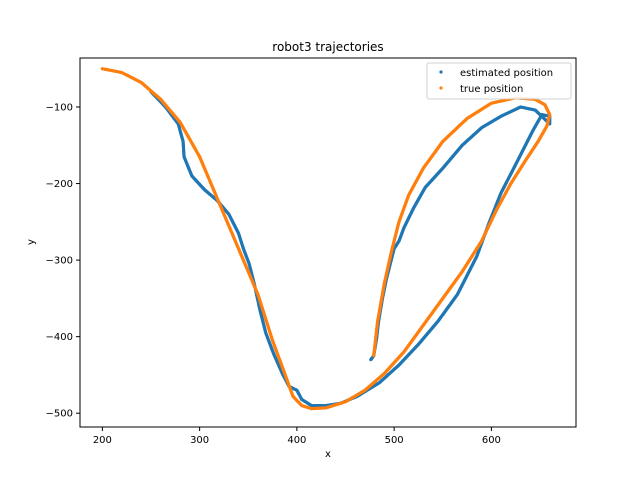 This screenshot has height=480, width=640. Describe the element at coordinates (327, 47) in the screenshot. I see `chart-title: robot3 trajectories` at that location.